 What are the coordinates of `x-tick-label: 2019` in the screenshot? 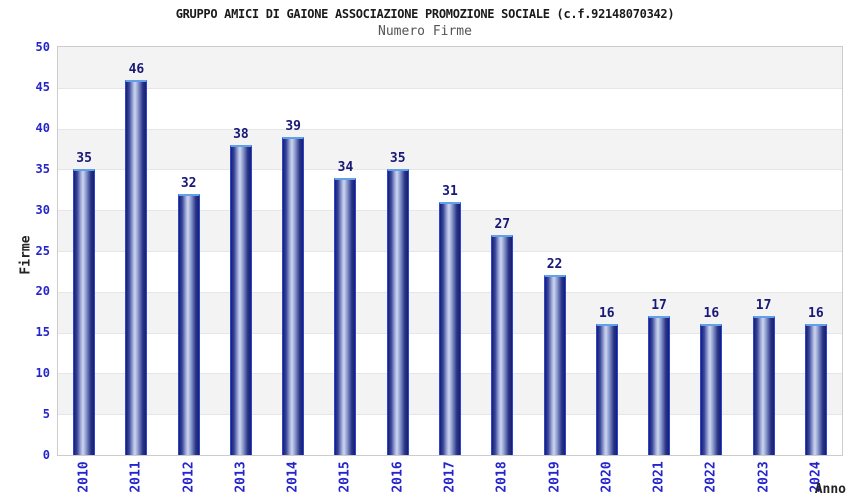 It's located at (555, 477).